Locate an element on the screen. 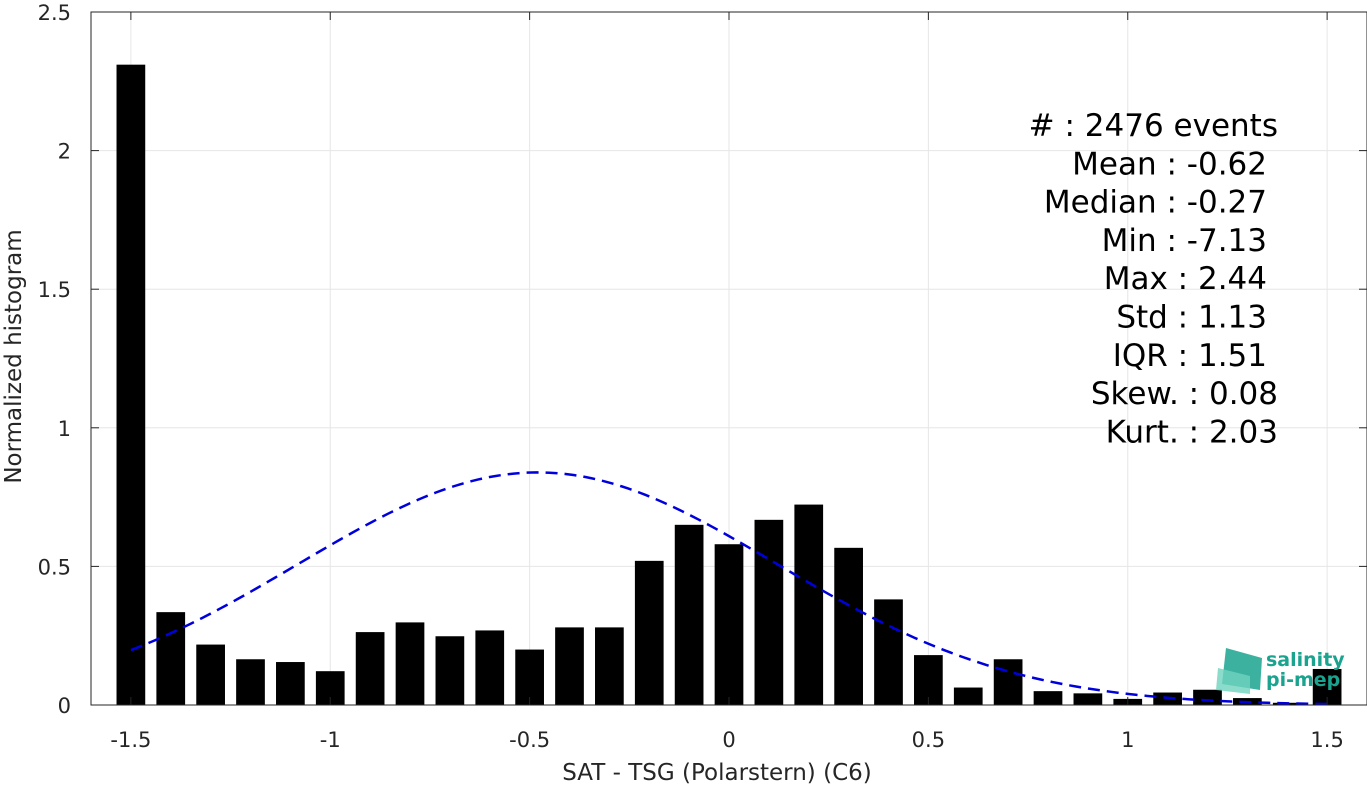 The height and width of the screenshot is (785, 1367). stat-line: Min : -7.13 is located at coordinates (1184, 241).